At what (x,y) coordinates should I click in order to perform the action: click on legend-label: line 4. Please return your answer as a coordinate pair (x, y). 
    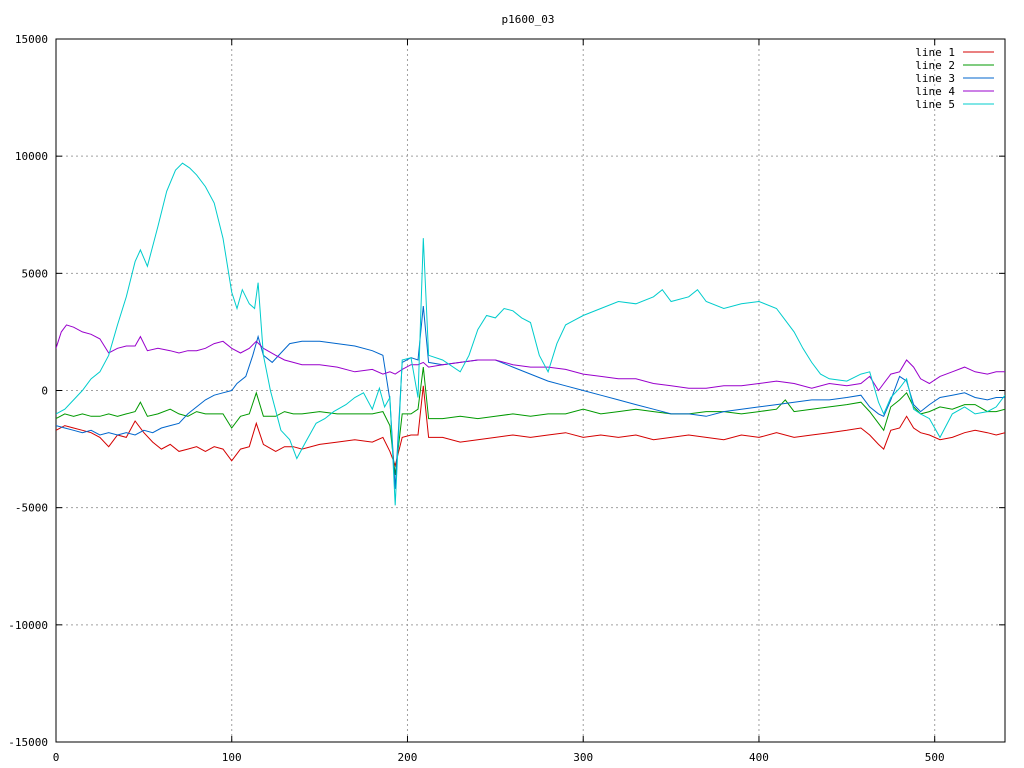
    Looking at the image, I should click on (935, 91).